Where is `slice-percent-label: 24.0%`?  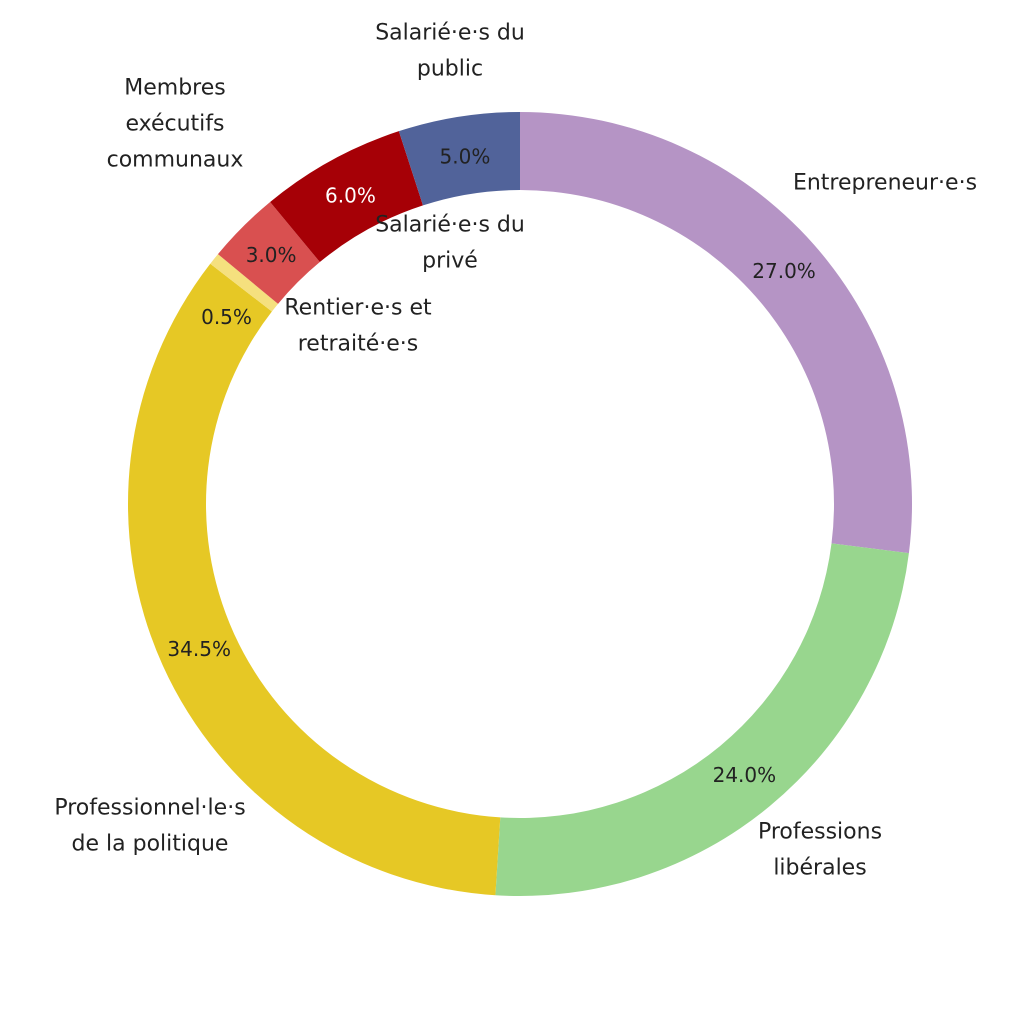 slice-percent-label: 24.0% is located at coordinates (745, 775).